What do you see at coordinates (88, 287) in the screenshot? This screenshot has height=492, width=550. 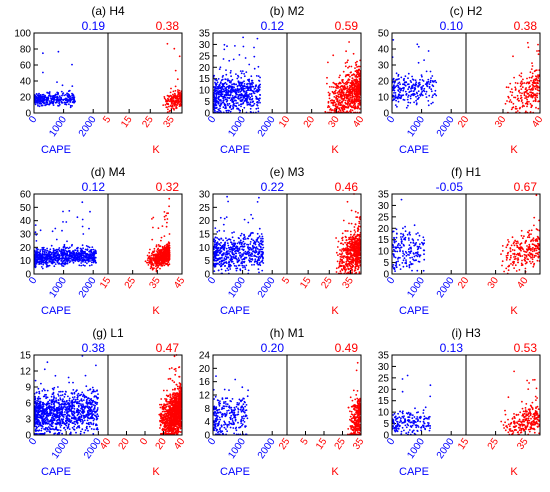 I see `x-tick-label: 2000` at bounding box center [88, 287].